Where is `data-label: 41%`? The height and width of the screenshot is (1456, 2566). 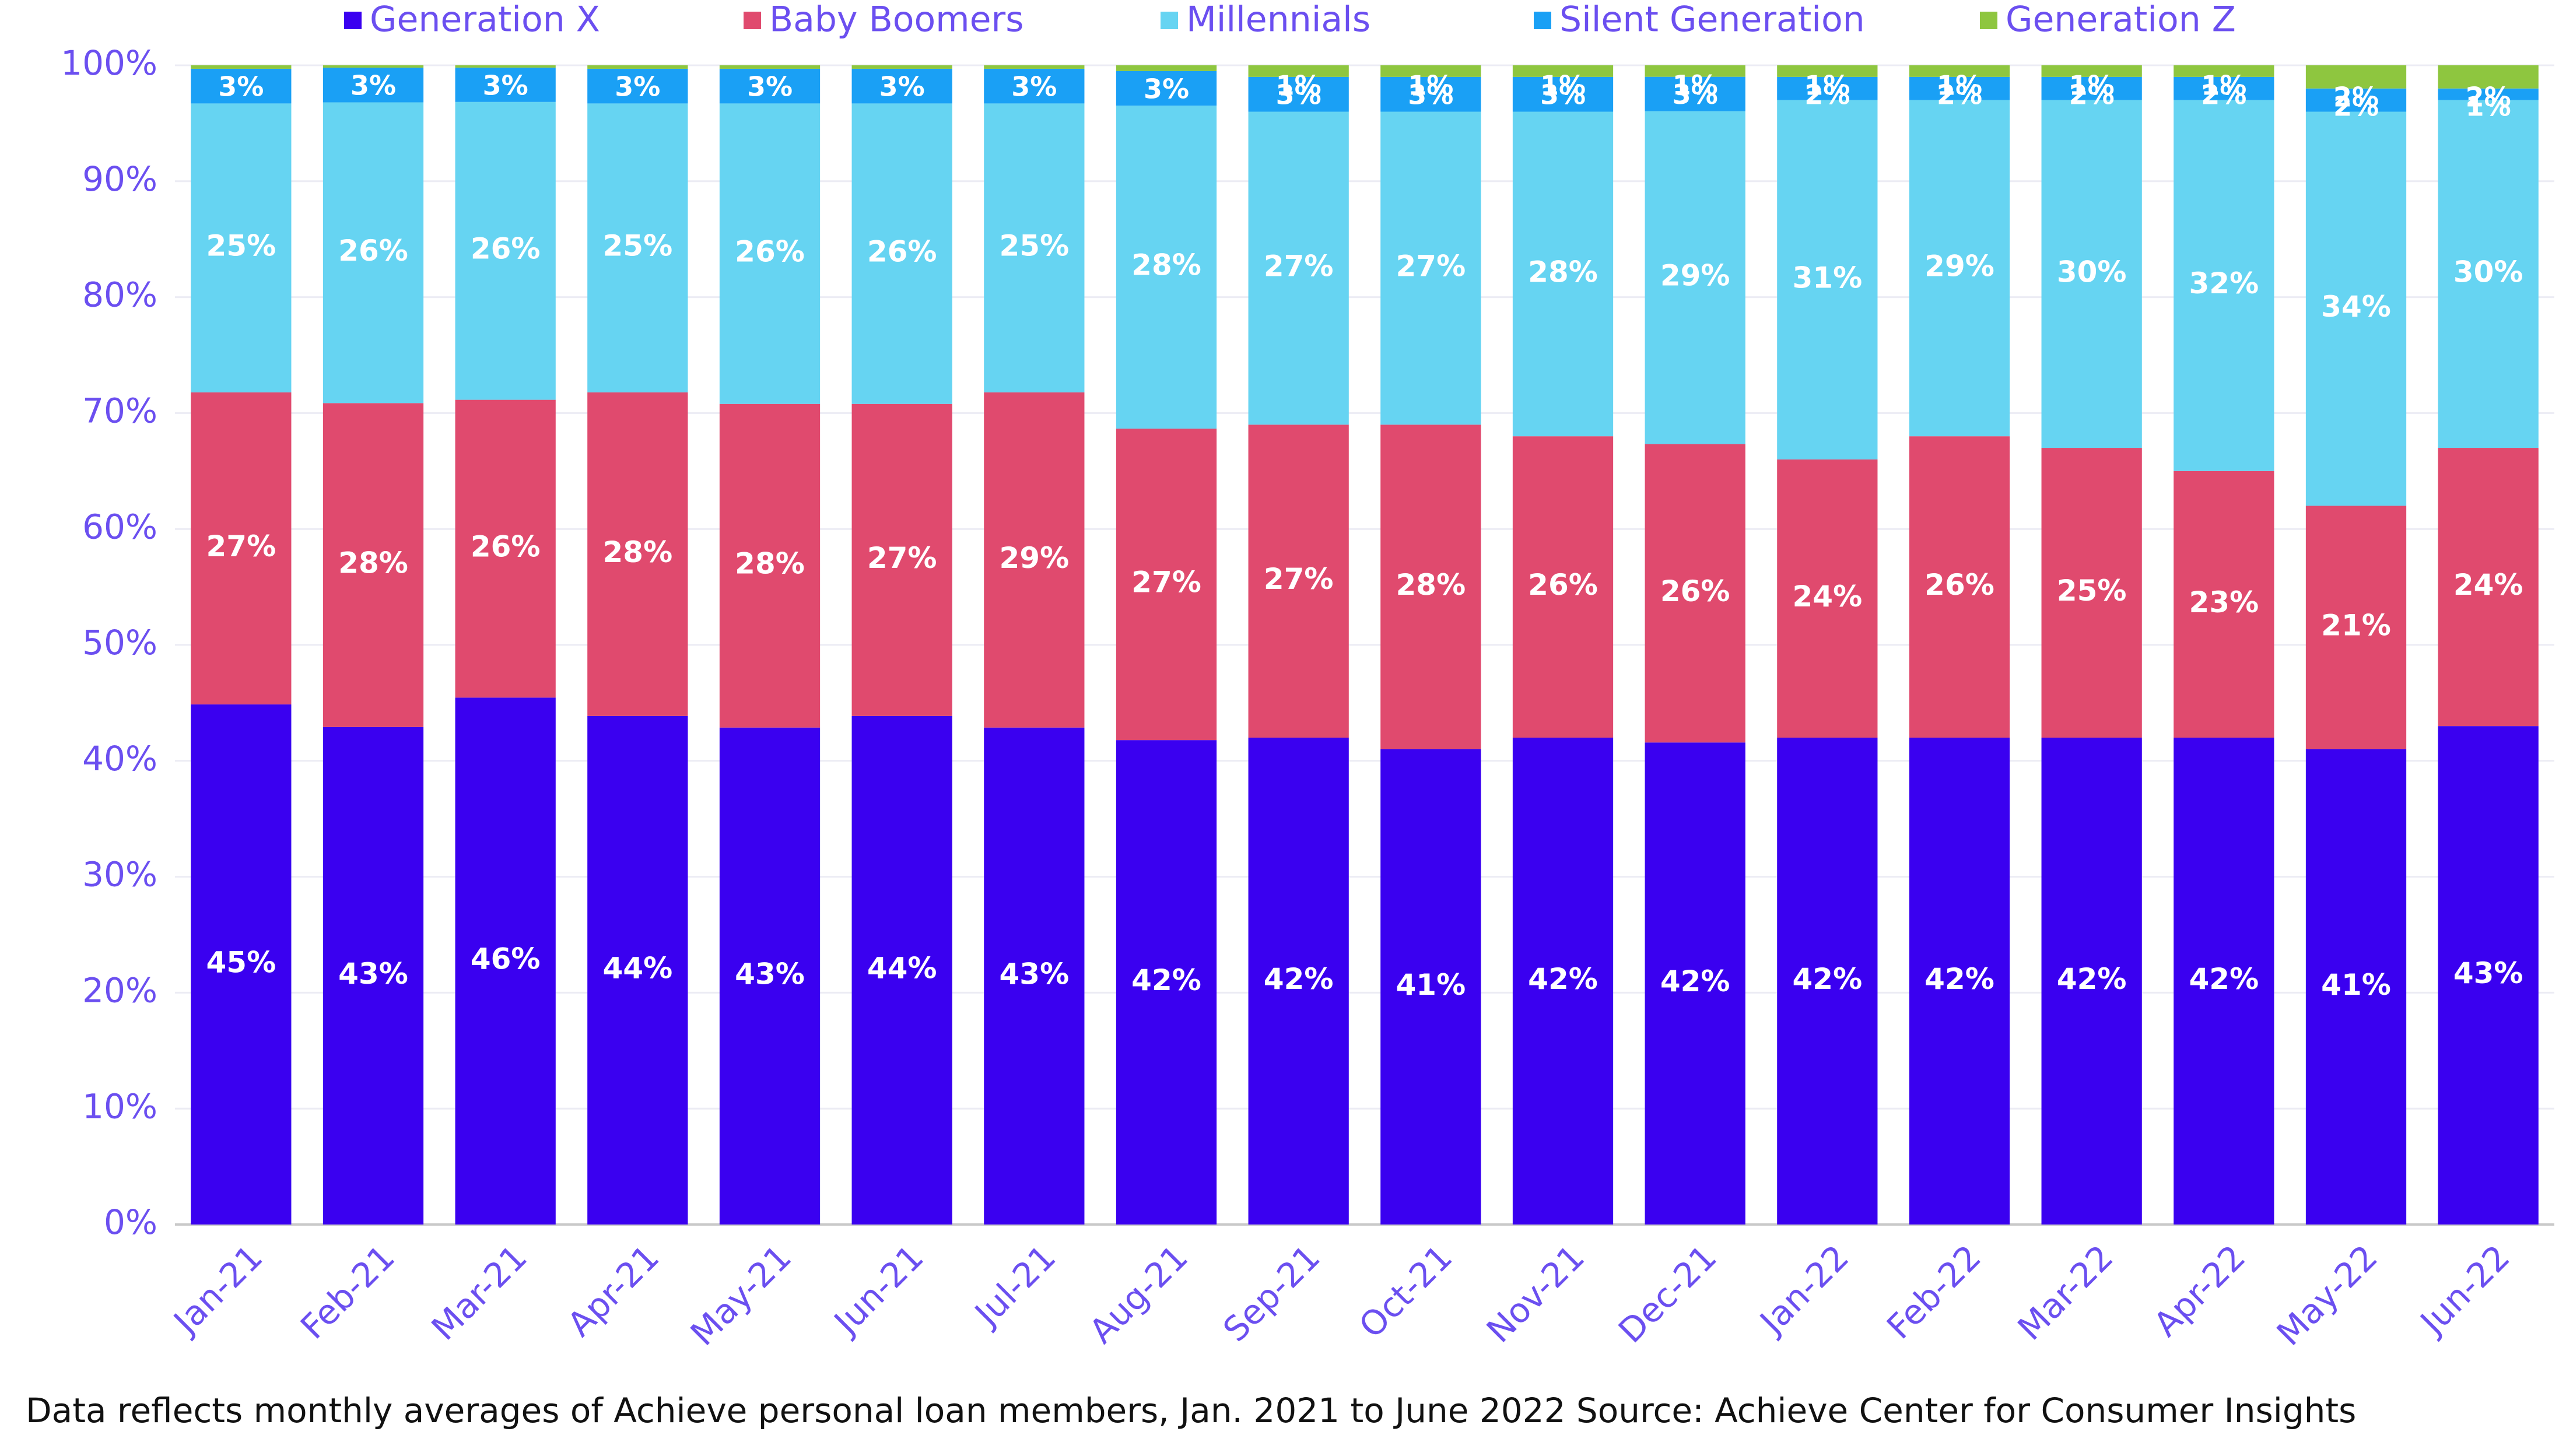 data-label: 41% is located at coordinates (1431, 985).